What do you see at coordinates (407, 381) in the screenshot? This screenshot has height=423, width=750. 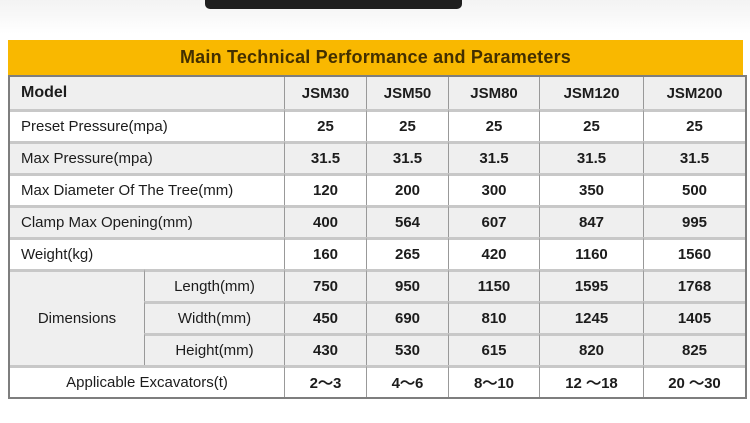 I see `spec-value-cell: 4～6` at bounding box center [407, 381].